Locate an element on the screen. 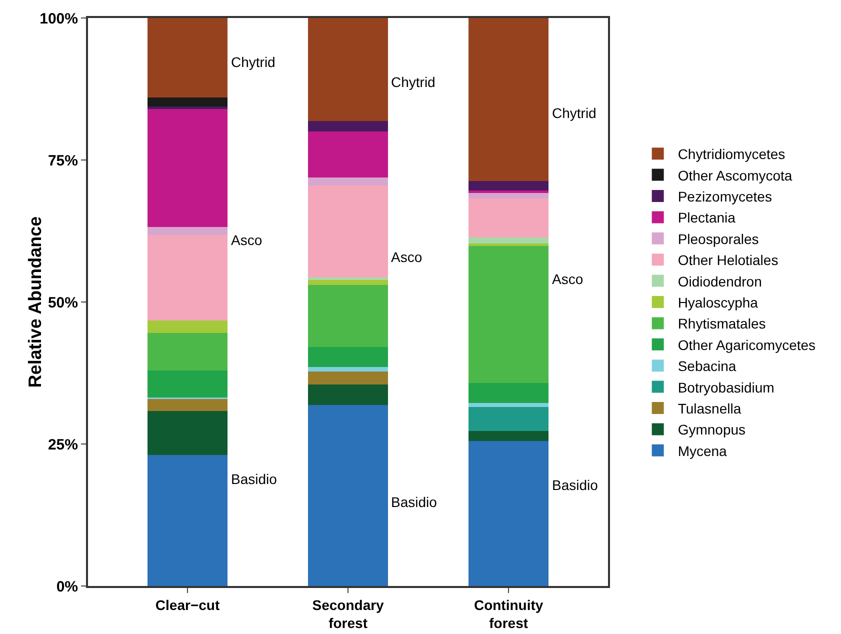 The image size is (841, 634). legend-label: Gymnopus is located at coordinates (712, 430).